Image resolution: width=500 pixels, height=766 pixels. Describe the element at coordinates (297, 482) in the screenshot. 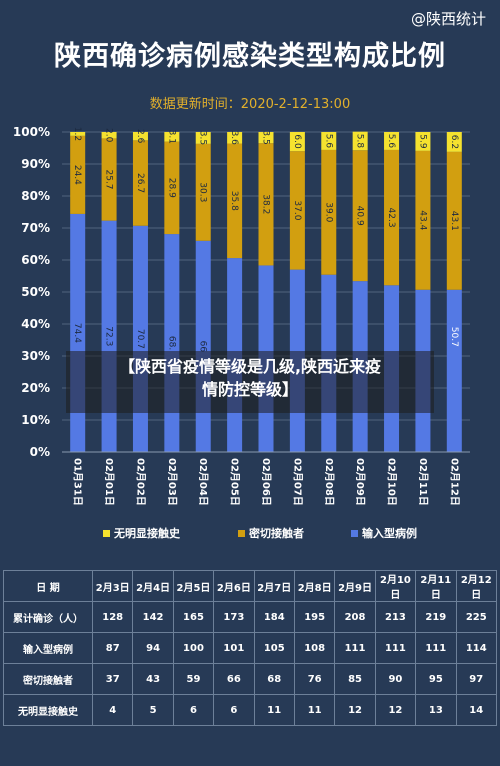

I see `x-tick-label: 02月07日` at that location.